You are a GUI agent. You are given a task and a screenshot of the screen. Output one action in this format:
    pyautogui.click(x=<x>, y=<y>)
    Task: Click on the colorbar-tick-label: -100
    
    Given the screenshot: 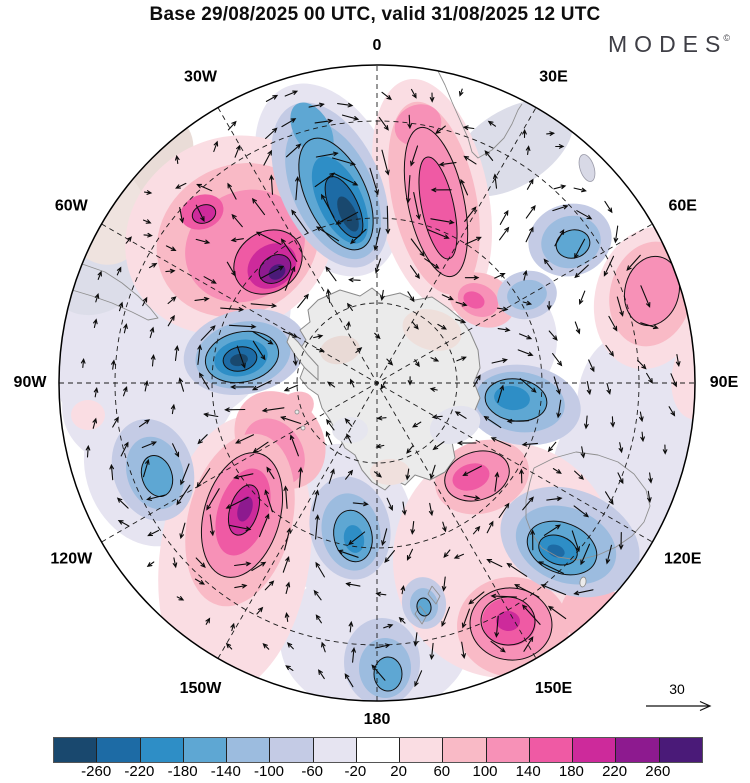 What is the action you would take?
    pyautogui.click(x=269, y=771)
    